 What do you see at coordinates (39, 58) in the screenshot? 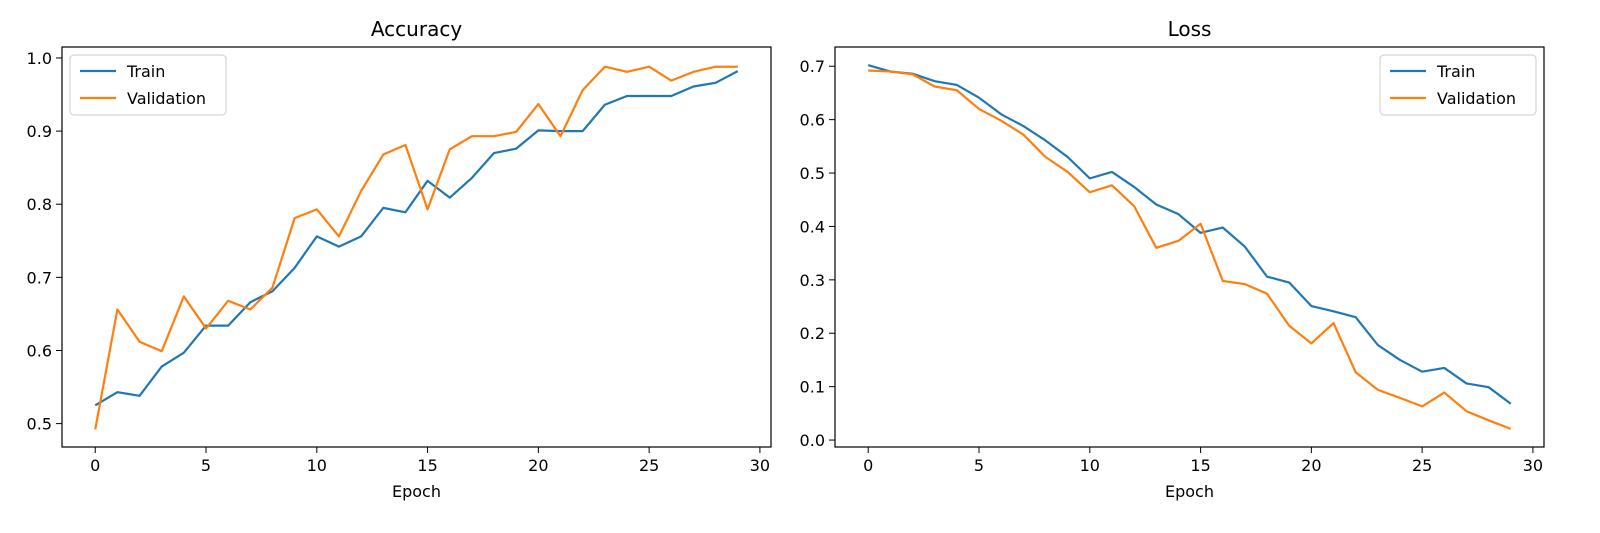
I see `y-tick-label: 1.0` at bounding box center [39, 58].